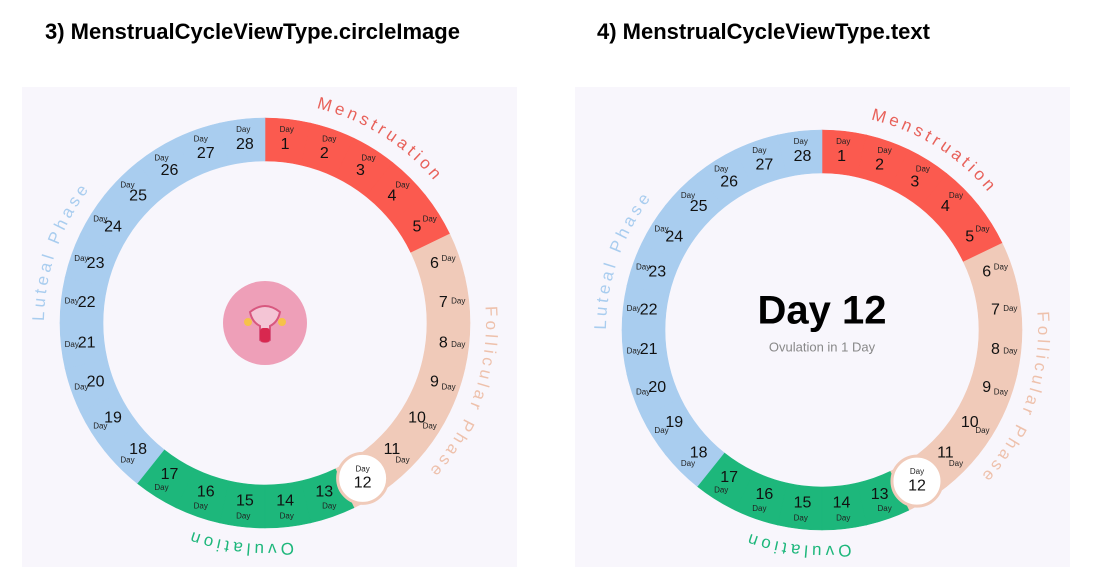 Image resolution: width=1094 pixels, height=588 pixels. Describe the element at coordinates (699, 453) in the screenshot. I see `day-number: 18` at that location.